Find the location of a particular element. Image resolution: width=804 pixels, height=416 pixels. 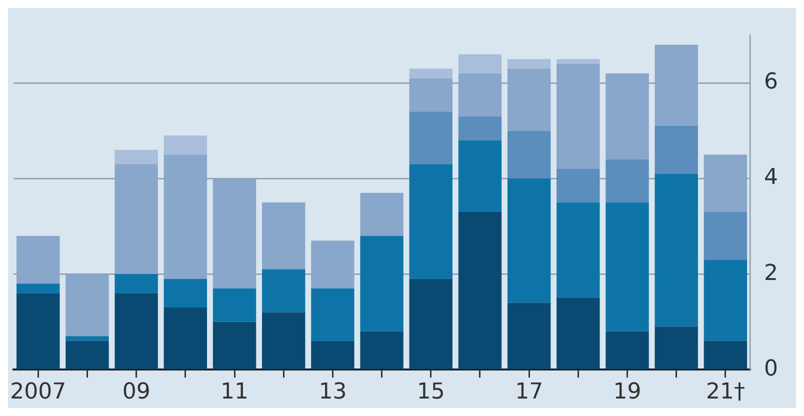

y-tick-label: 6 is located at coordinates (771, 82).